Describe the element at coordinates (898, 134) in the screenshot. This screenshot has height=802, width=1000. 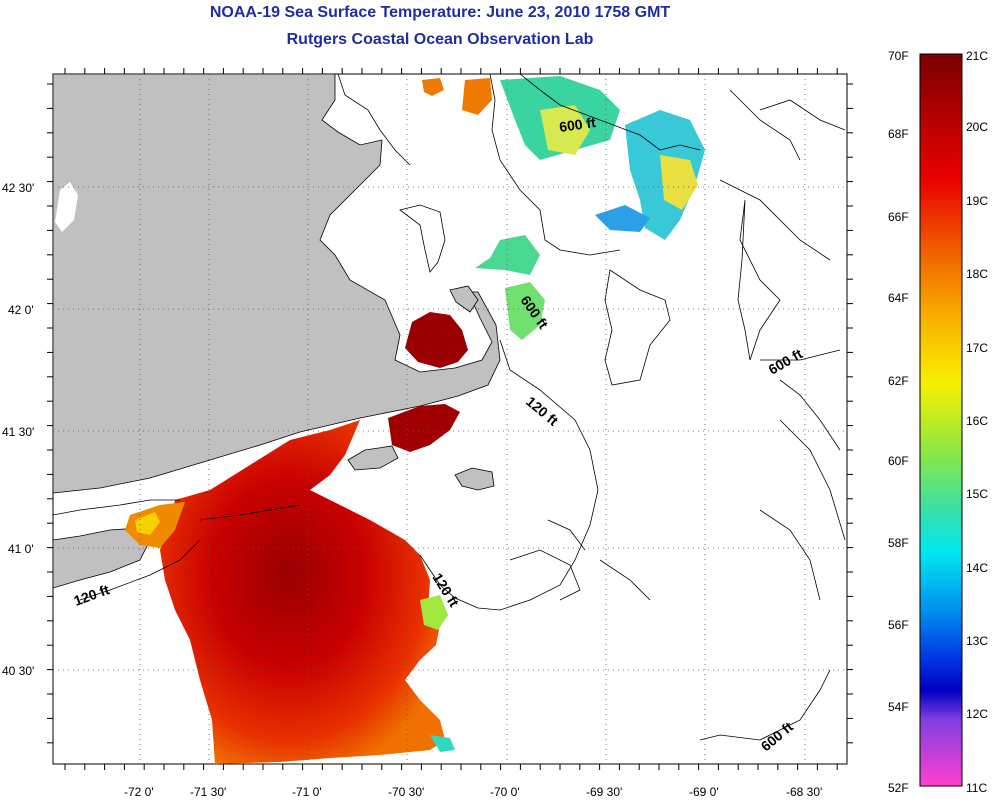
I see `cb-f-68: 68F` at that location.